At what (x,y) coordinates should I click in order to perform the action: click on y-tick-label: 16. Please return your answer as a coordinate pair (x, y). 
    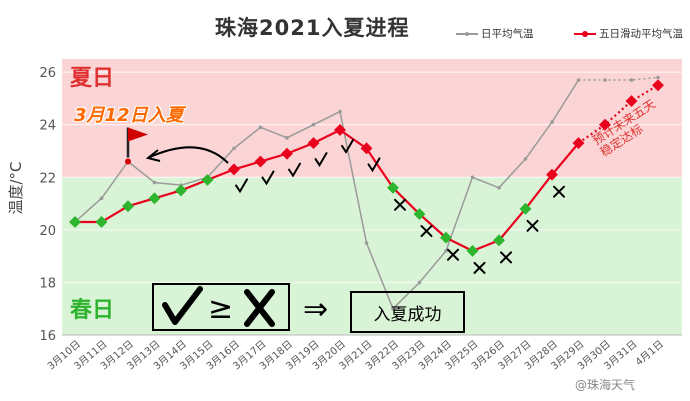
    Looking at the image, I should click on (47, 336).